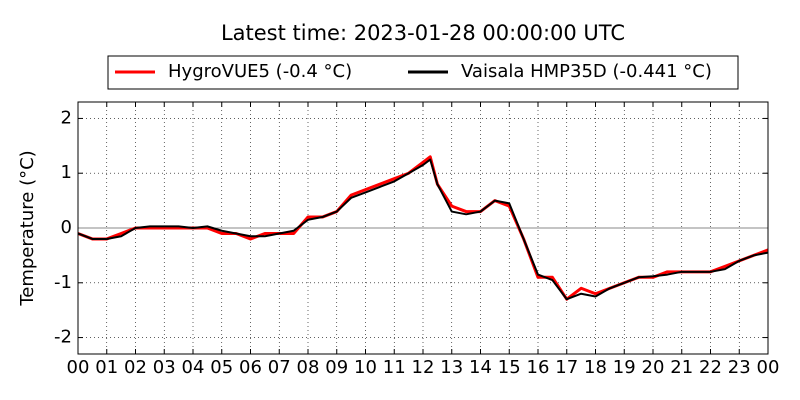  Describe the element at coordinates (260, 71) in the screenshot. I see `legend-label: HygroVUE5 (-0.4 °C)` at that location.